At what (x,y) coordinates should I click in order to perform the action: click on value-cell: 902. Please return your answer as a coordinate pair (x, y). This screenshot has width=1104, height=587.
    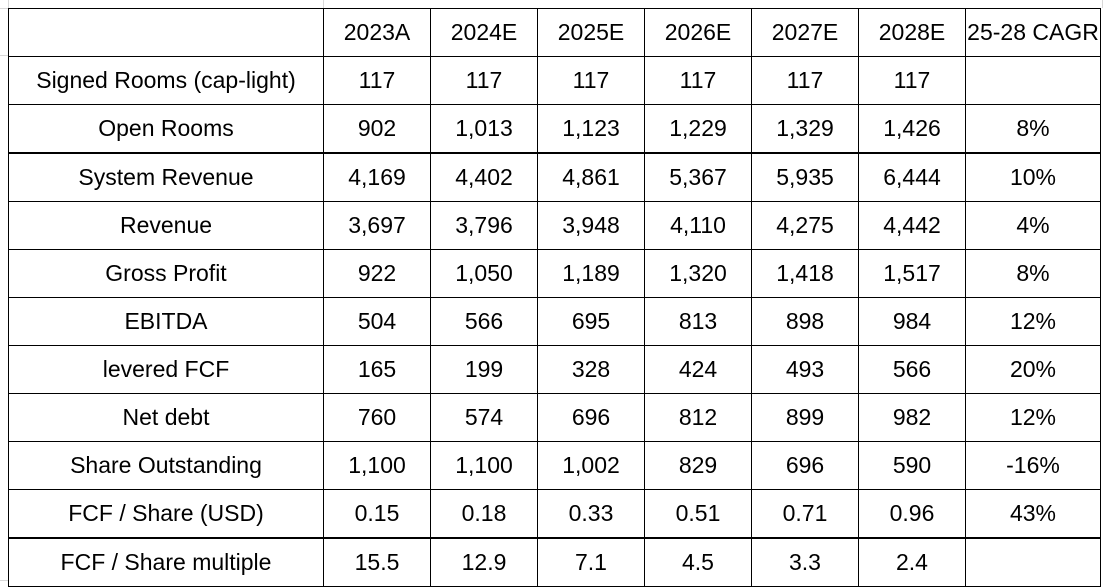
    Looking at the image, I should click on (377, 129).